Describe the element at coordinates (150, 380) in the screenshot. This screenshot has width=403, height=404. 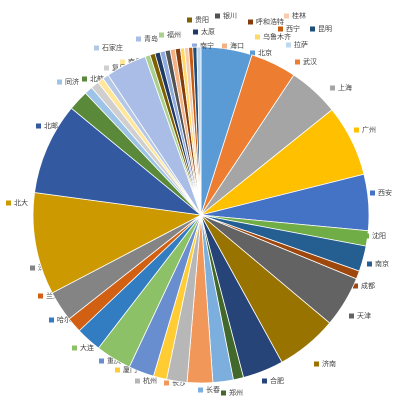
I see `slice-label: 杭州` at that location.